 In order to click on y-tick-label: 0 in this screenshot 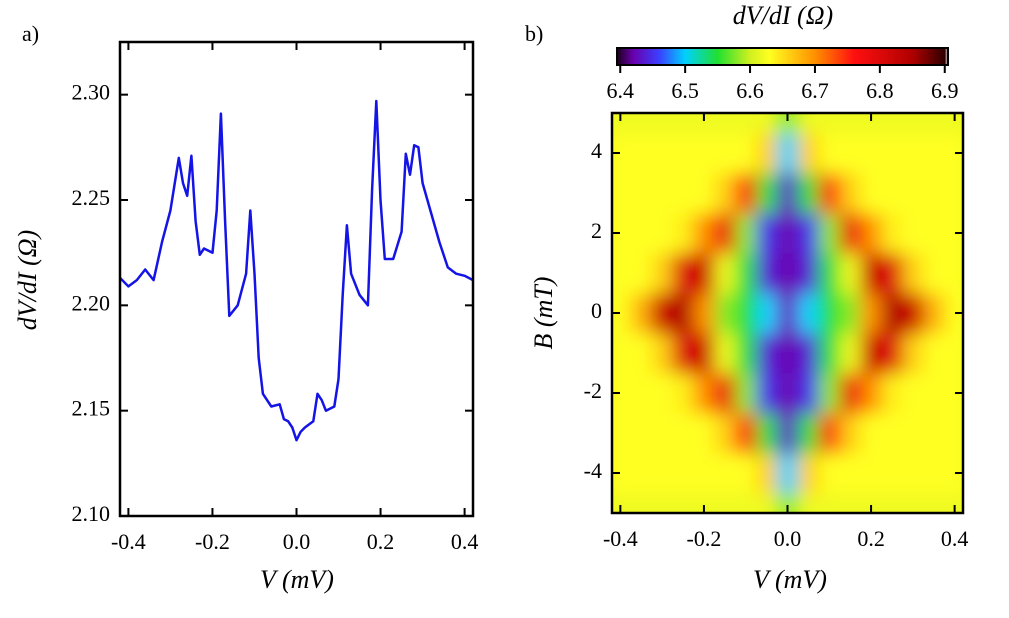, I will do `click(596, 310)`.